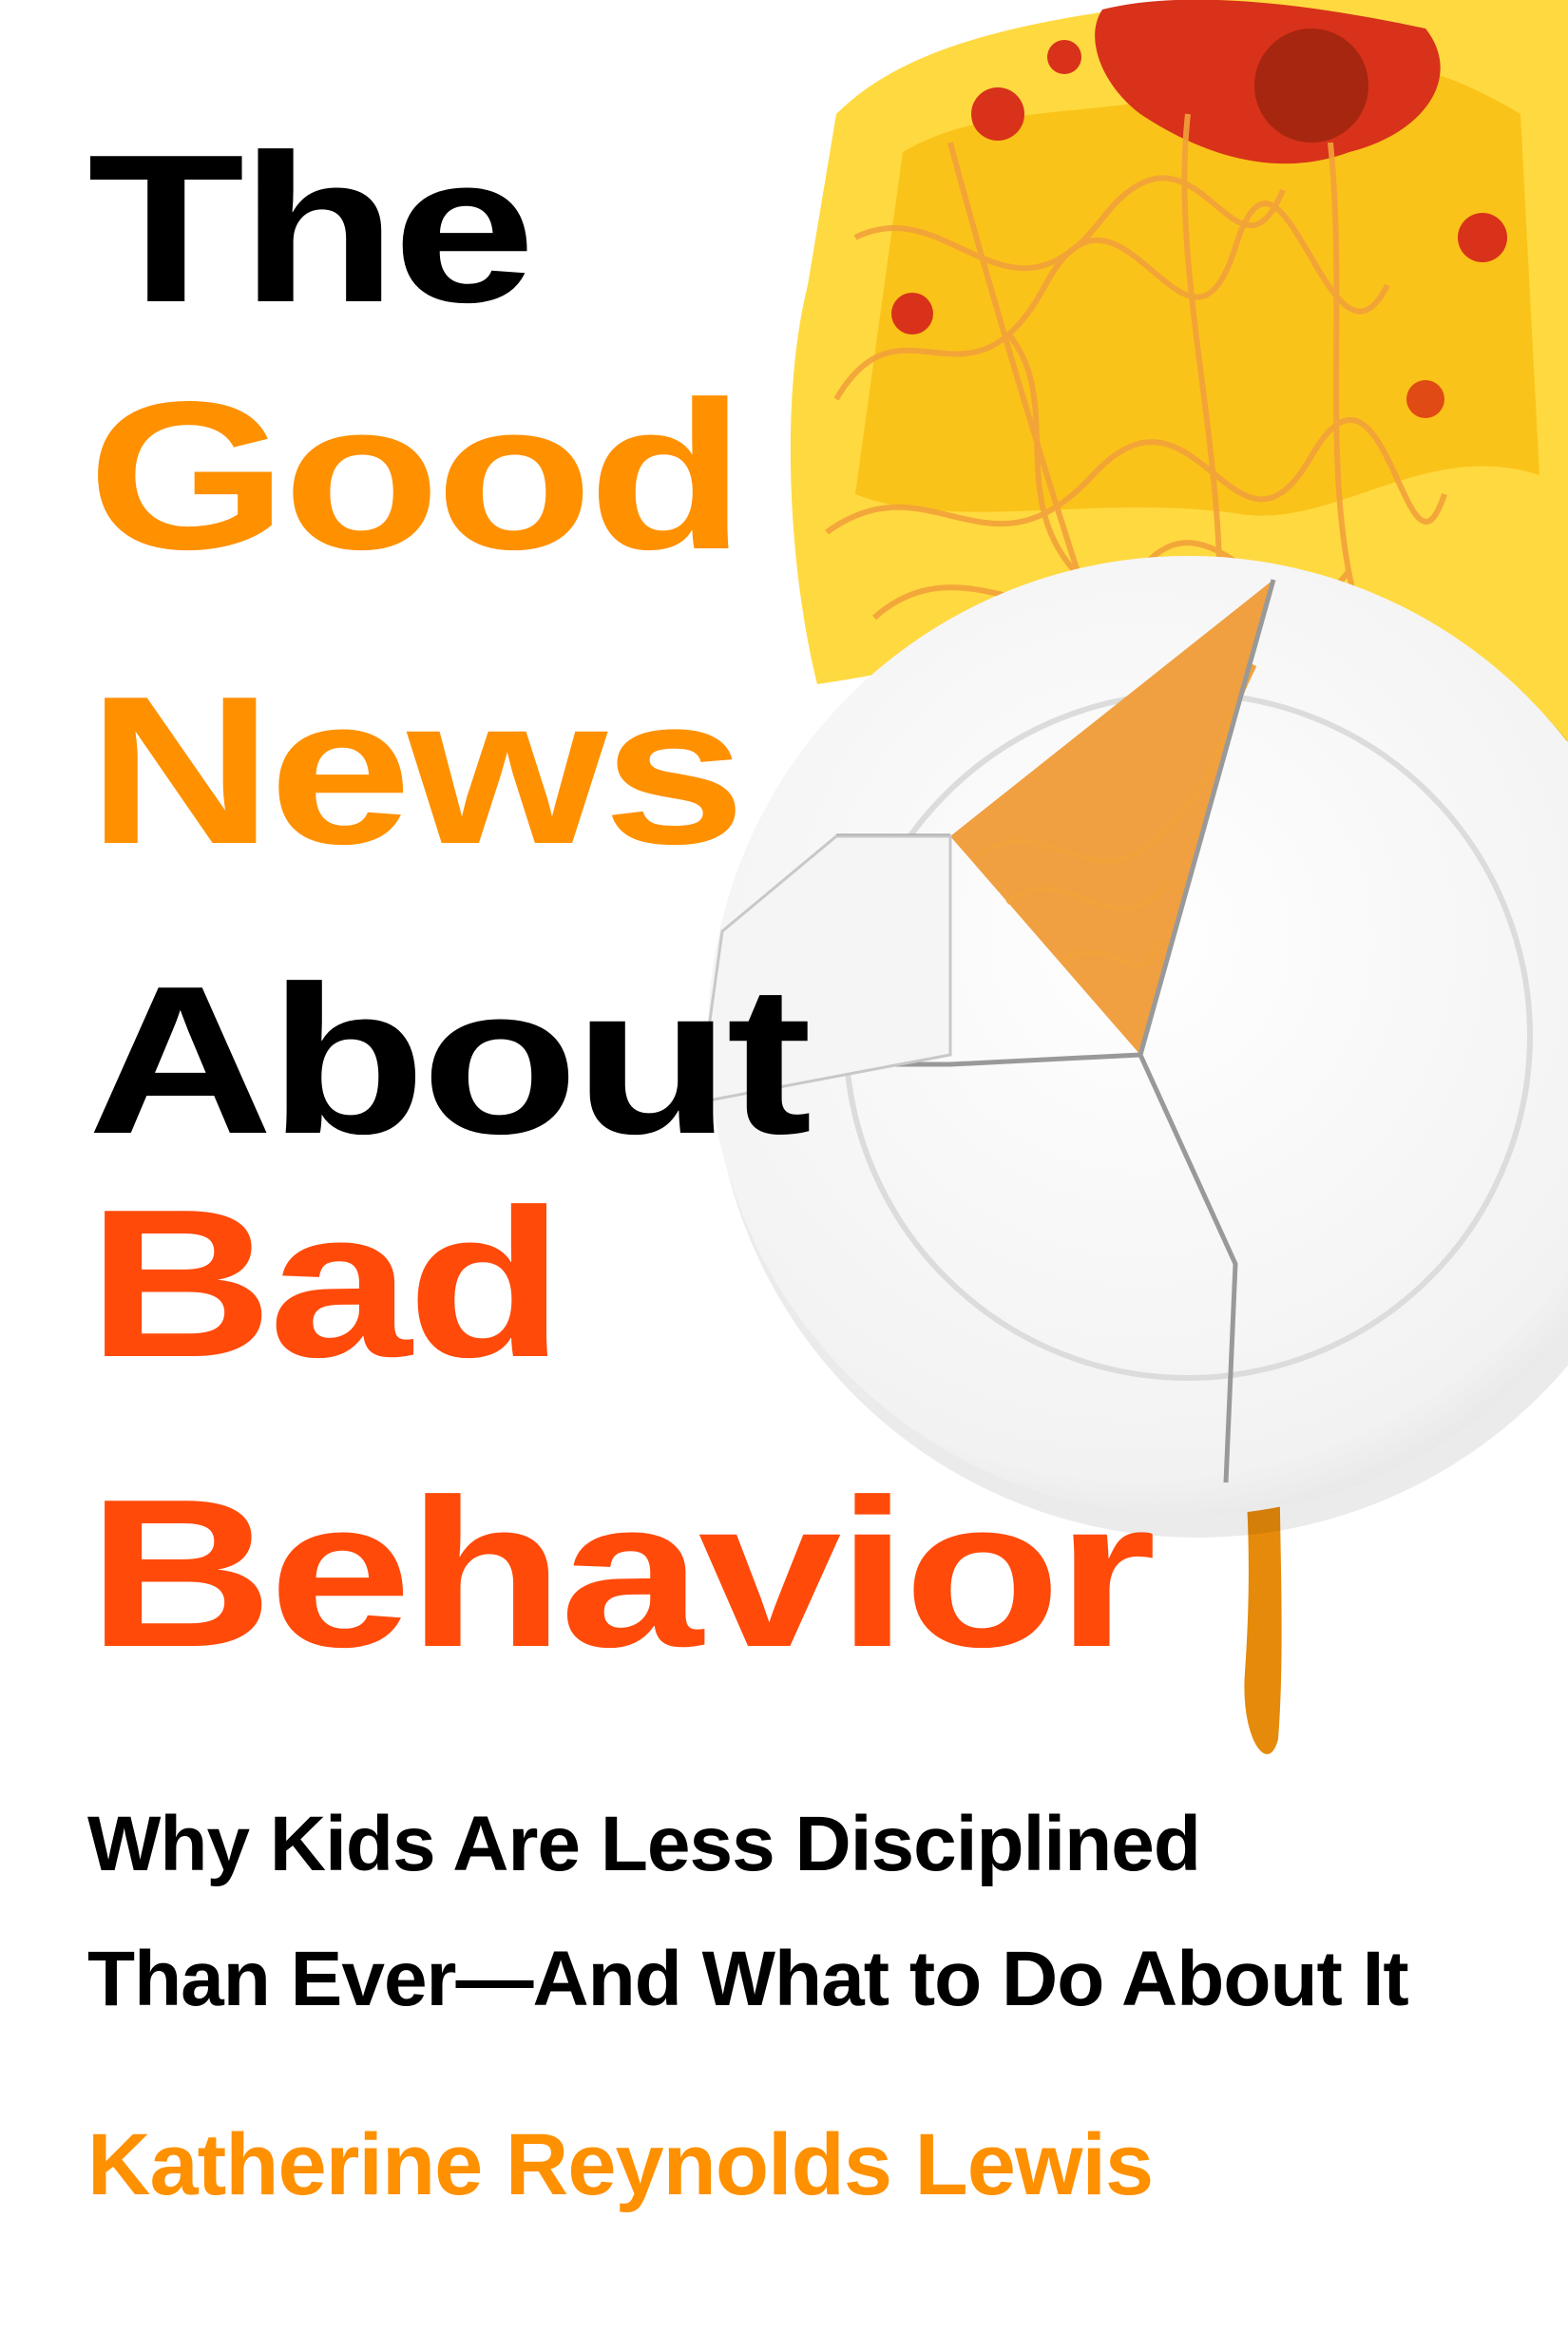  What do you see at coordinates (417, 771) in the screenshot?
I see `title-line-news: News` at bounding box center [417, 771].